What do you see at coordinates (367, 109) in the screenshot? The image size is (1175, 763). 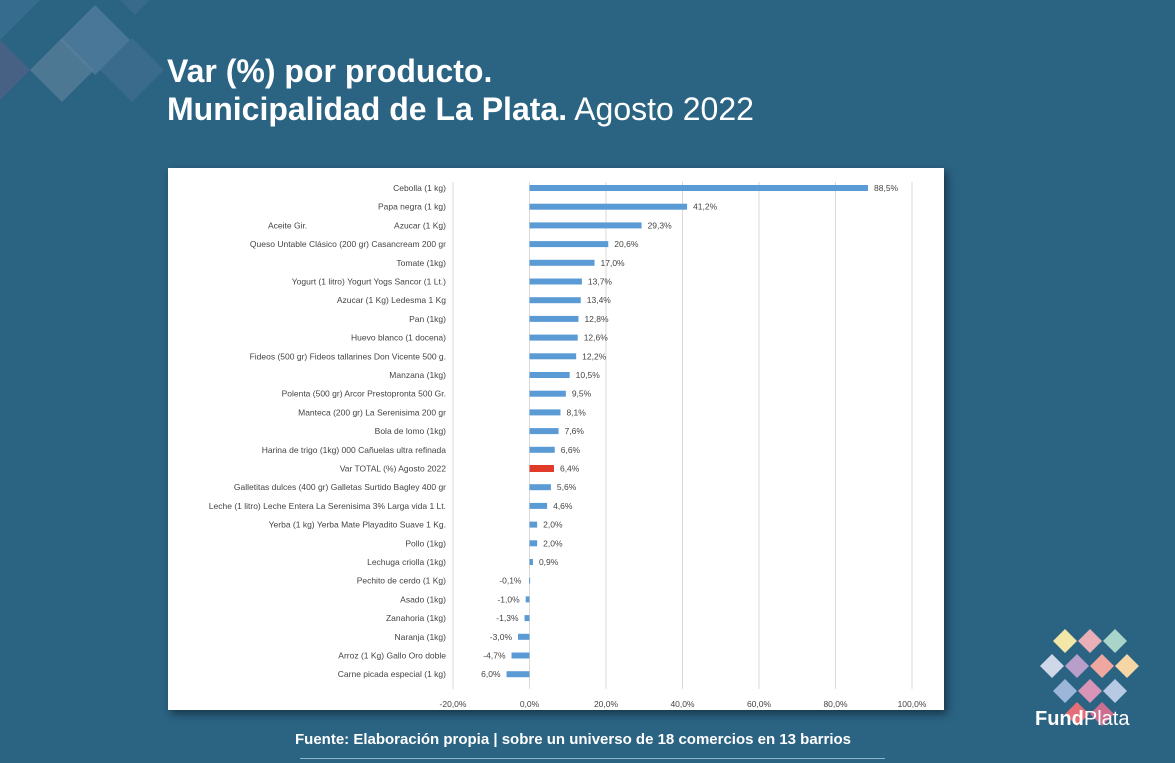 I see `title-municipality: Municipalidad de La Plata.` at bounding box center [367, 109].